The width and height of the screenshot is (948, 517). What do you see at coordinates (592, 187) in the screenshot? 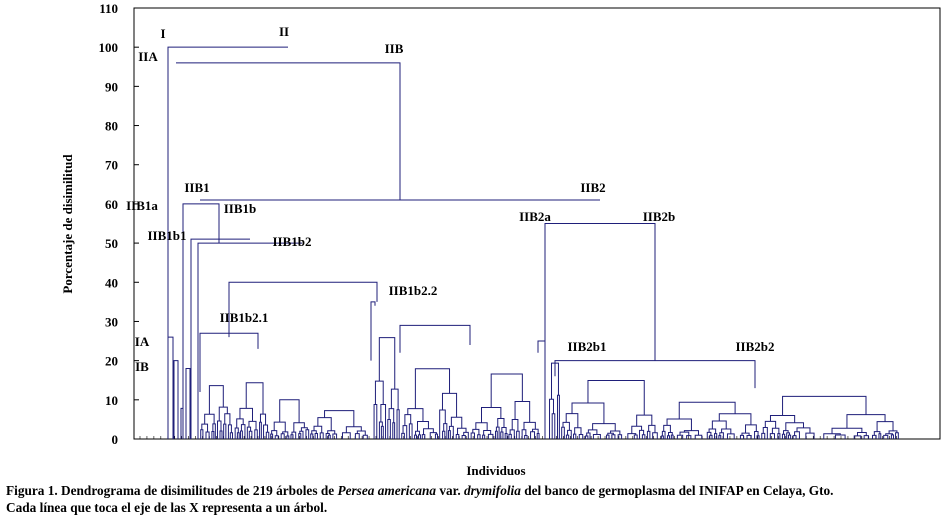
I see `cluster-label: IIB2` at bounding box center [592, 187].